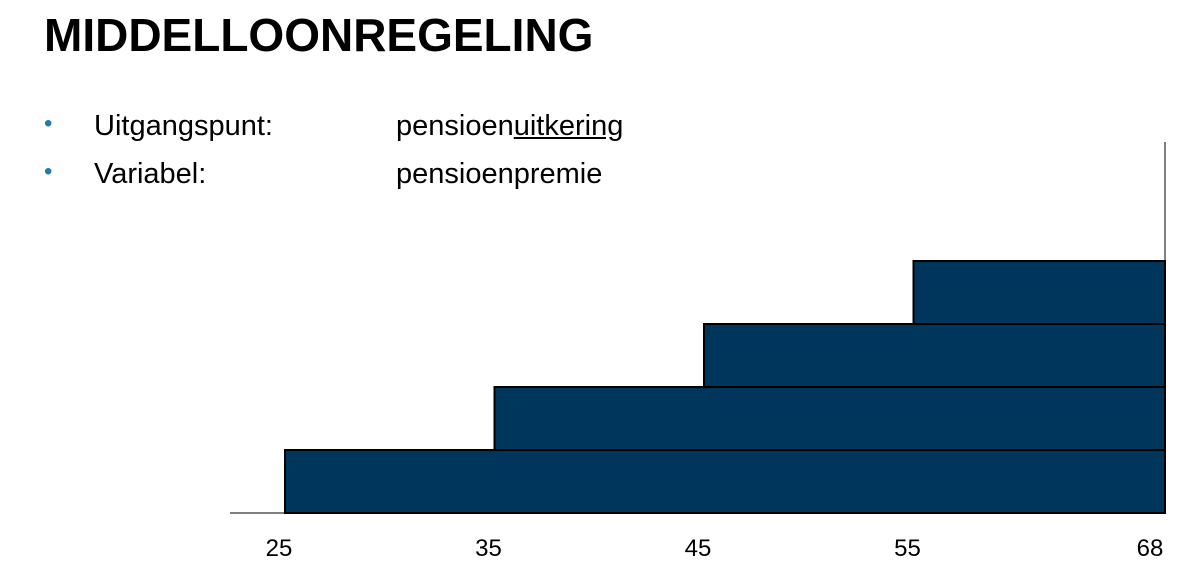  I want to click on x-tick-label: 25, so click(279, 548).